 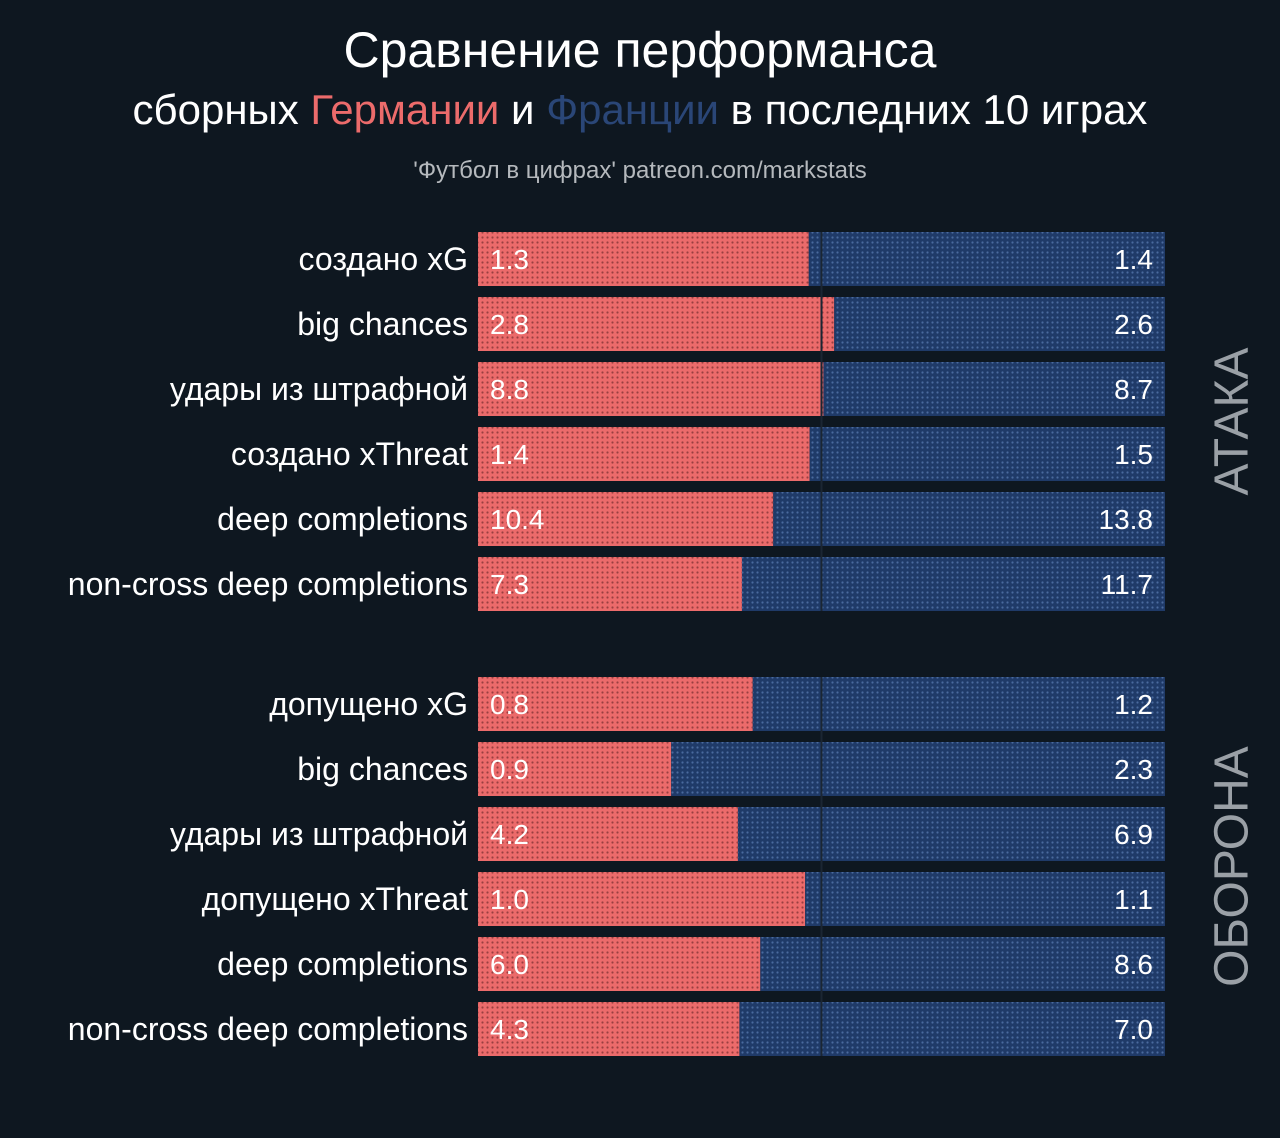 What do you see at coordinates (1232, 866) in the screenshot?
I see `group-label: ОБОРОНА` at bounding box center [1232, 866].